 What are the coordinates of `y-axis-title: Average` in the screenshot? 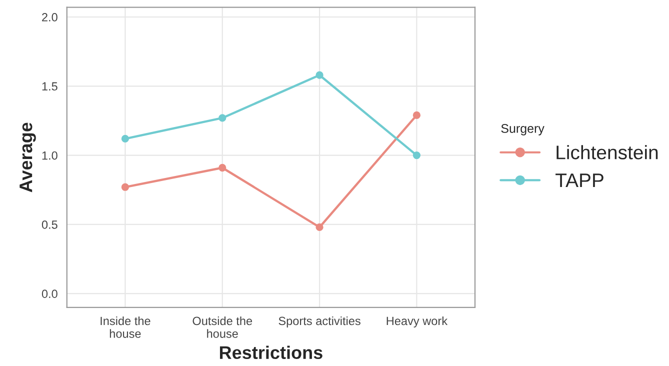 It's located at (28, 157).